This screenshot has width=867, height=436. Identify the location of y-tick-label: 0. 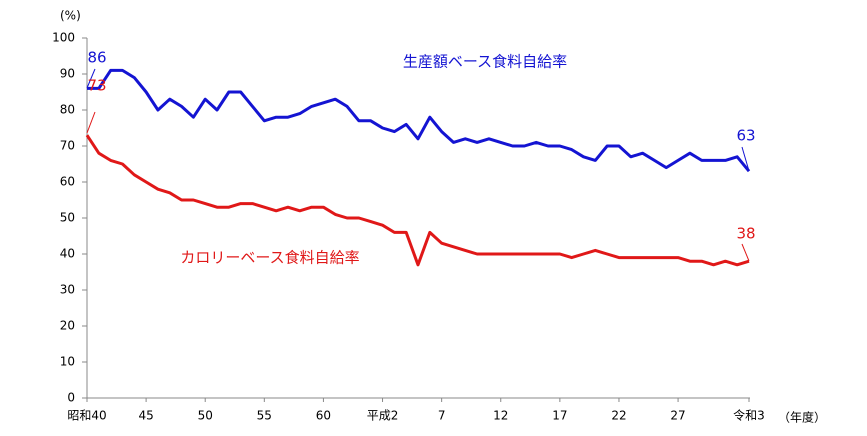
(71, 398).